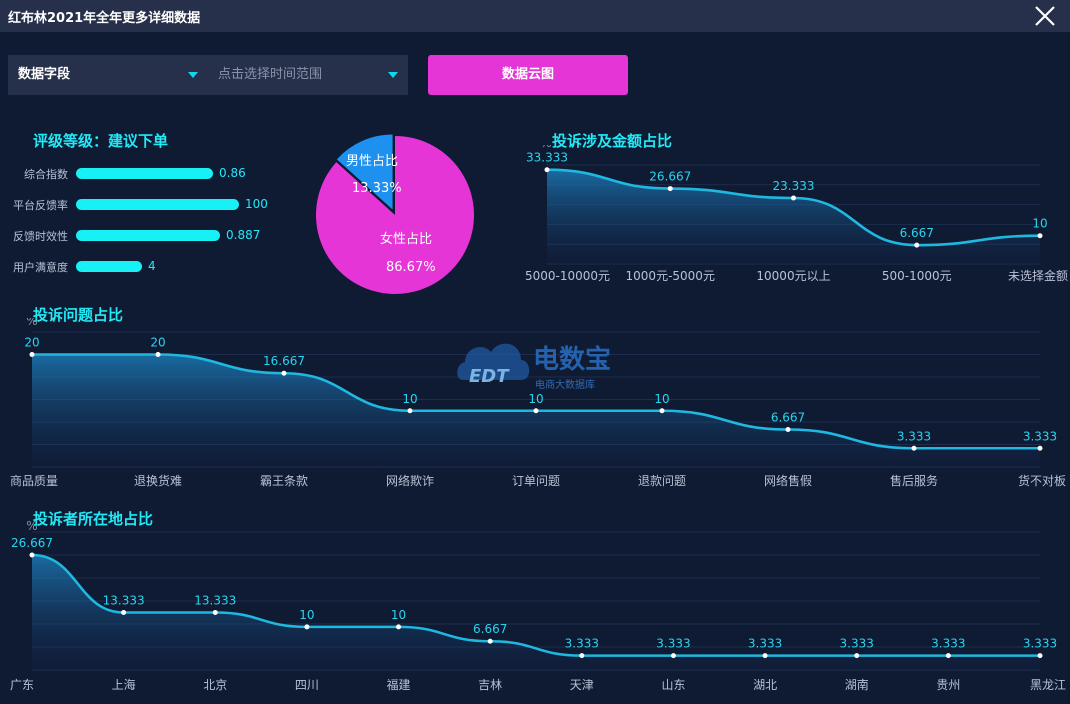  What do you see at coordinates (46, 174) in the screenshot?
I see `rating-label: 综合指数` at bounding box center [46, 174].